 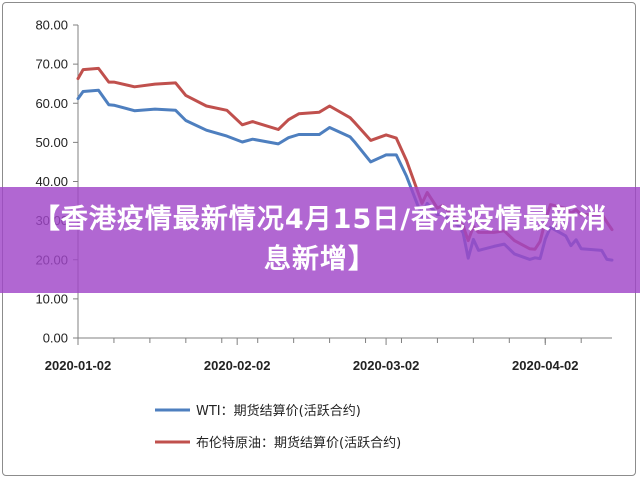 What do you see at coordinates (78, 365) in the screenshot?
I see `x-tick-label: 2020-01-02` at bounding box center [78, 365].